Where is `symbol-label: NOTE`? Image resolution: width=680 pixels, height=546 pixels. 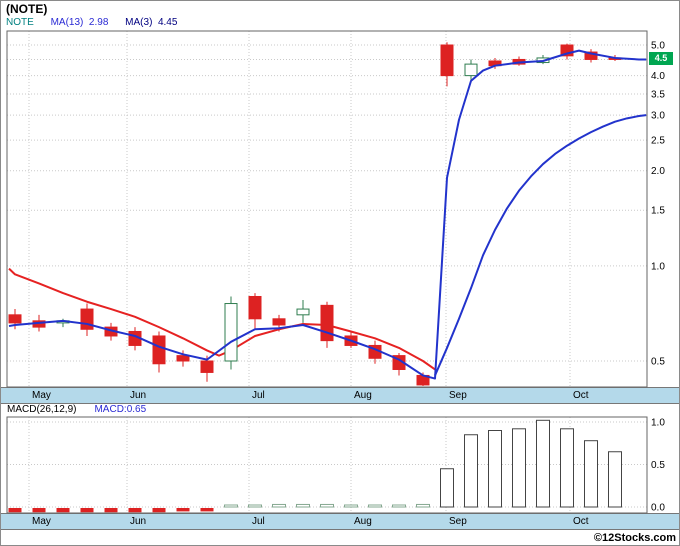
symbol-label: NOTE is located at coordinates (20, 22).